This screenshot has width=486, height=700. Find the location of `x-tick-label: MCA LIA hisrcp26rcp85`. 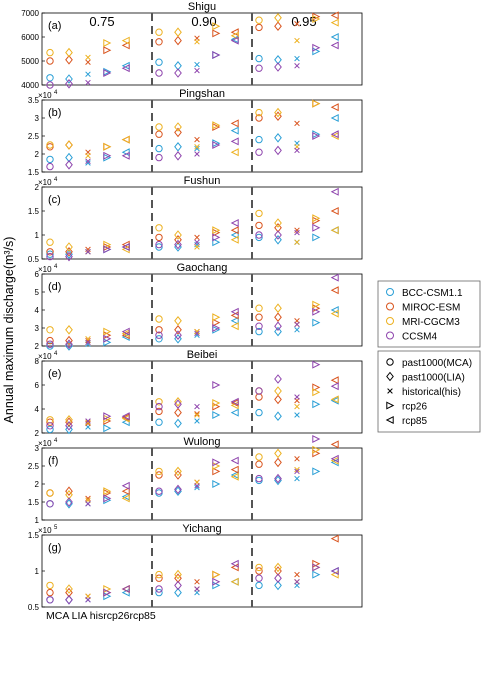

x-tick-label: MCA LIA hisrcp26rcp85 is located at coordinates (101, 616).